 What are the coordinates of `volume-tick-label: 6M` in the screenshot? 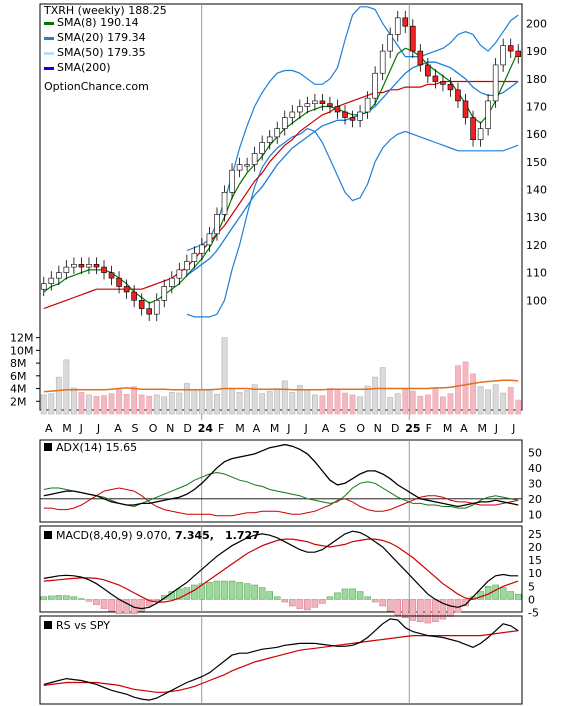 It's located at (18, 376).